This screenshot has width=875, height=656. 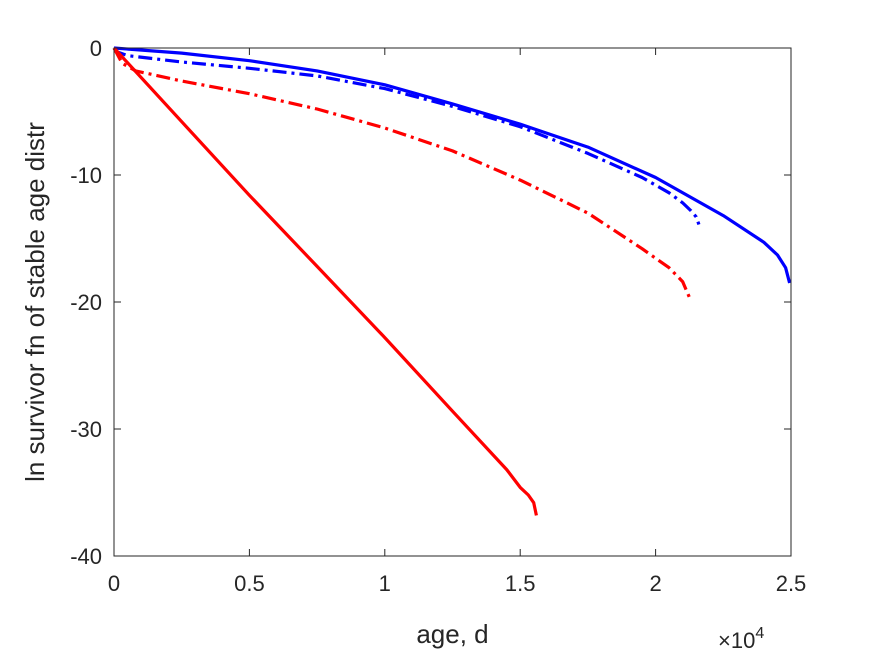 I want to click on x-tick-label: 0, so click(x=114, y=583).